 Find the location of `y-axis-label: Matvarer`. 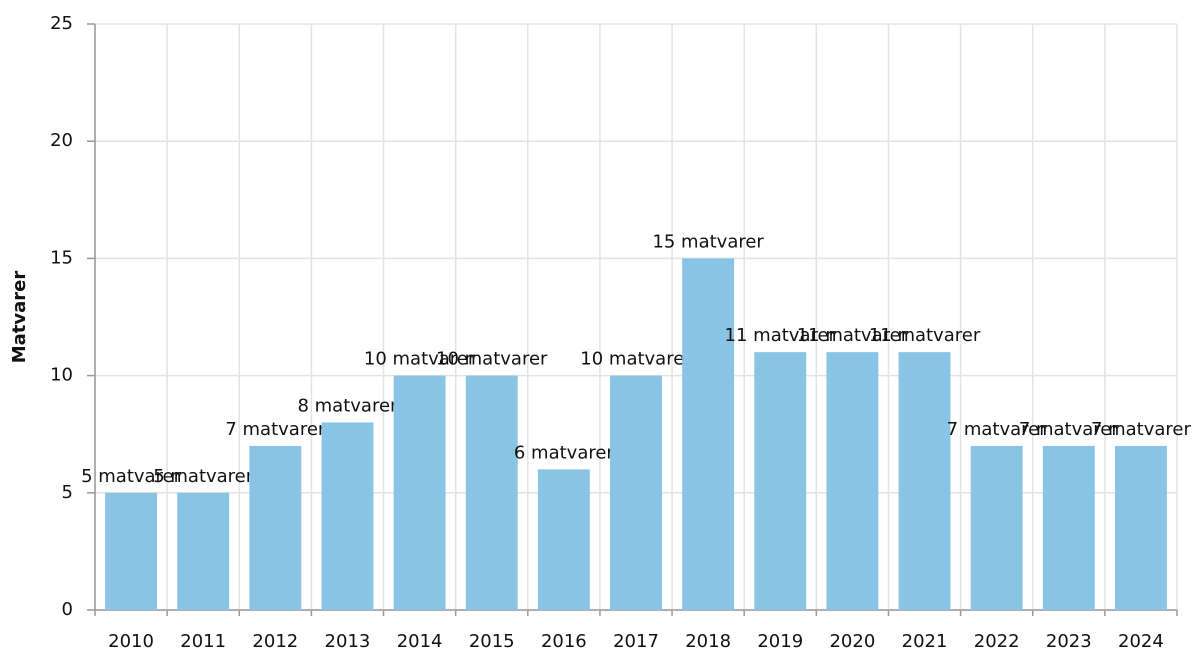

y-axis-label: Matvarer is located at coordinates (19, 317).